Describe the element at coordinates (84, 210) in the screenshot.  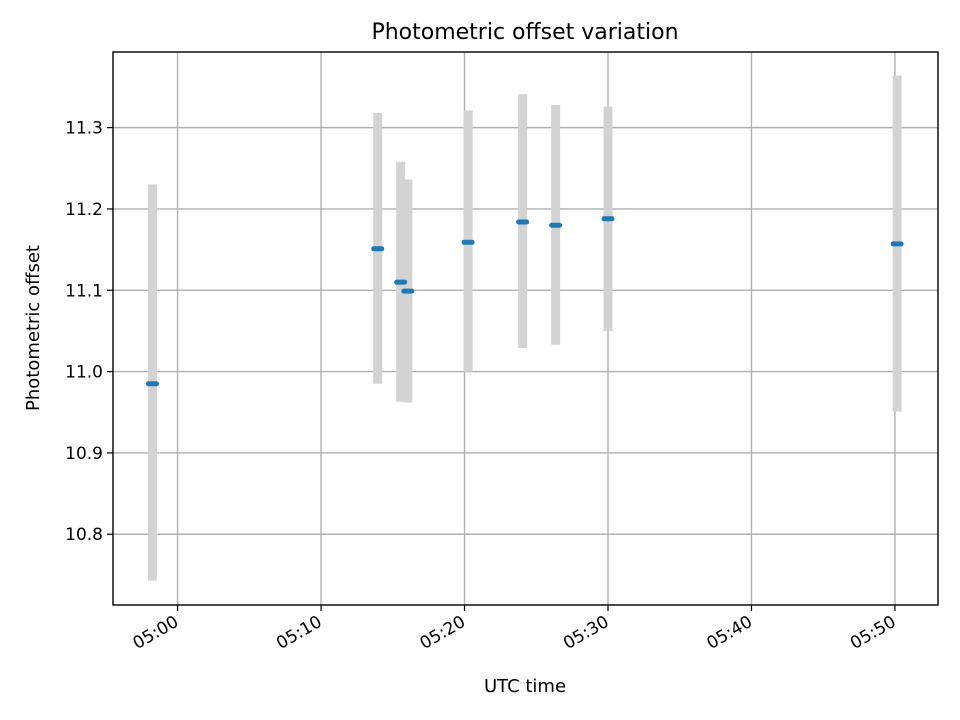
I see `y-tick-label: 11.2` at that location.